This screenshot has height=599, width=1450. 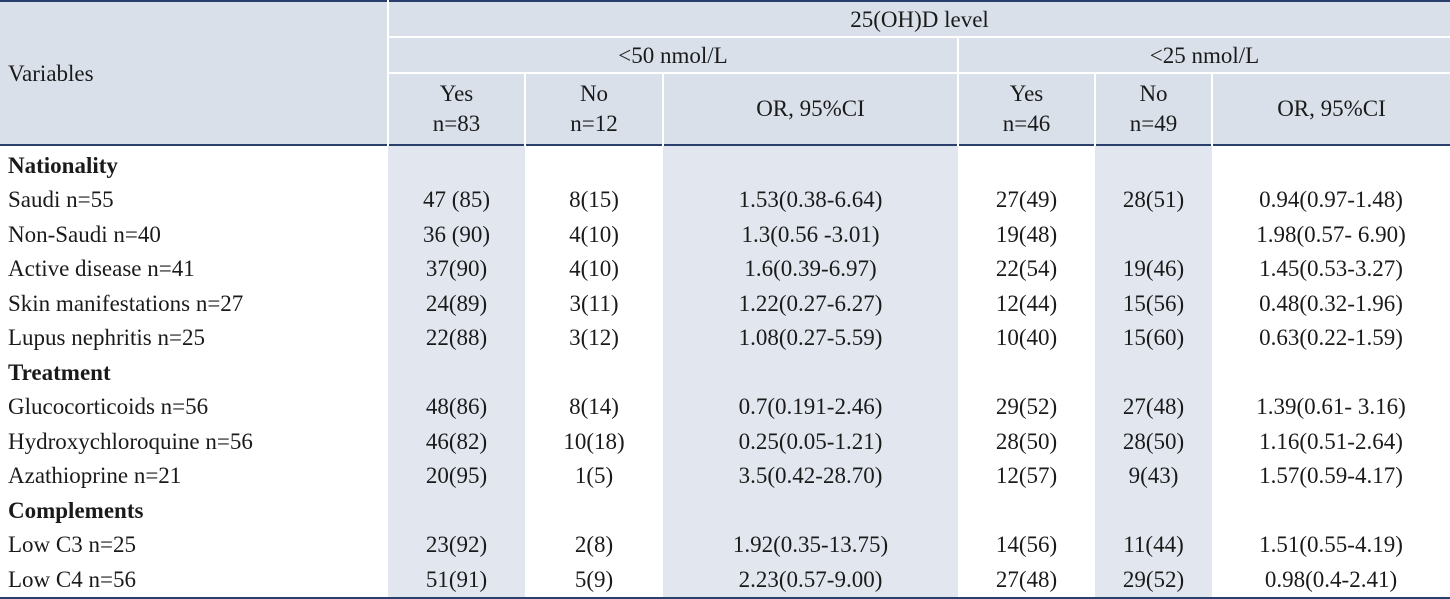 What do you see at coordinates (594, 476) in the screenshot?
I see `table-cell: 1(5)` at bounding box center [594, 476].